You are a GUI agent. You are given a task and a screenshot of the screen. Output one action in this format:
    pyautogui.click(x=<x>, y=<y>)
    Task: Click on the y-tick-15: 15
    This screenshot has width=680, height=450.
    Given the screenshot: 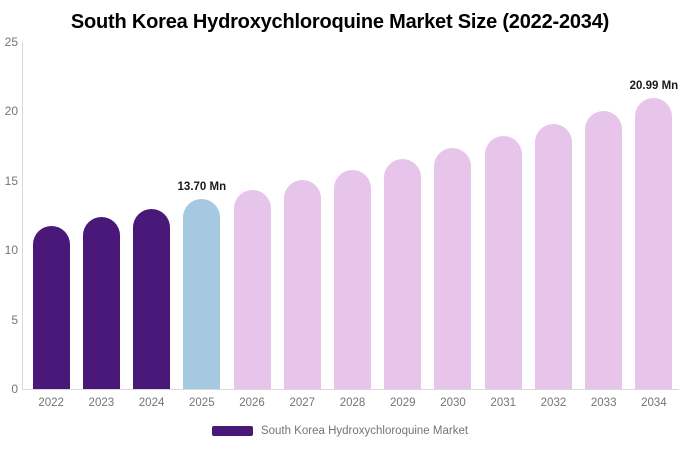 What is the action you would take?
    pyautogui.click(x=11, y=180)
    